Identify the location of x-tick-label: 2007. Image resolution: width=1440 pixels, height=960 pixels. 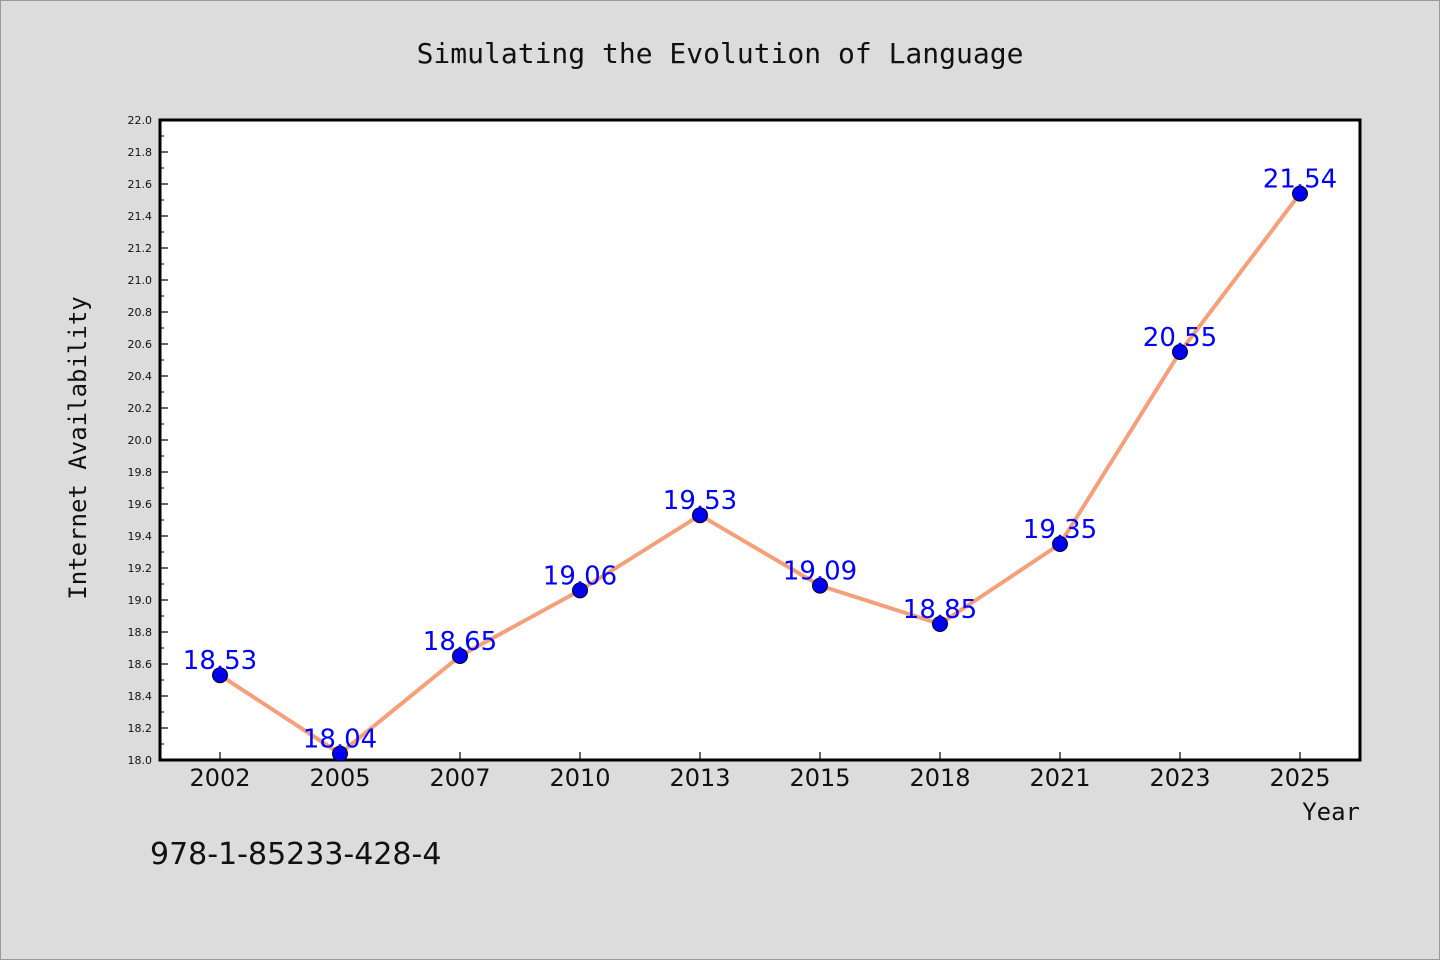
(459, 778).